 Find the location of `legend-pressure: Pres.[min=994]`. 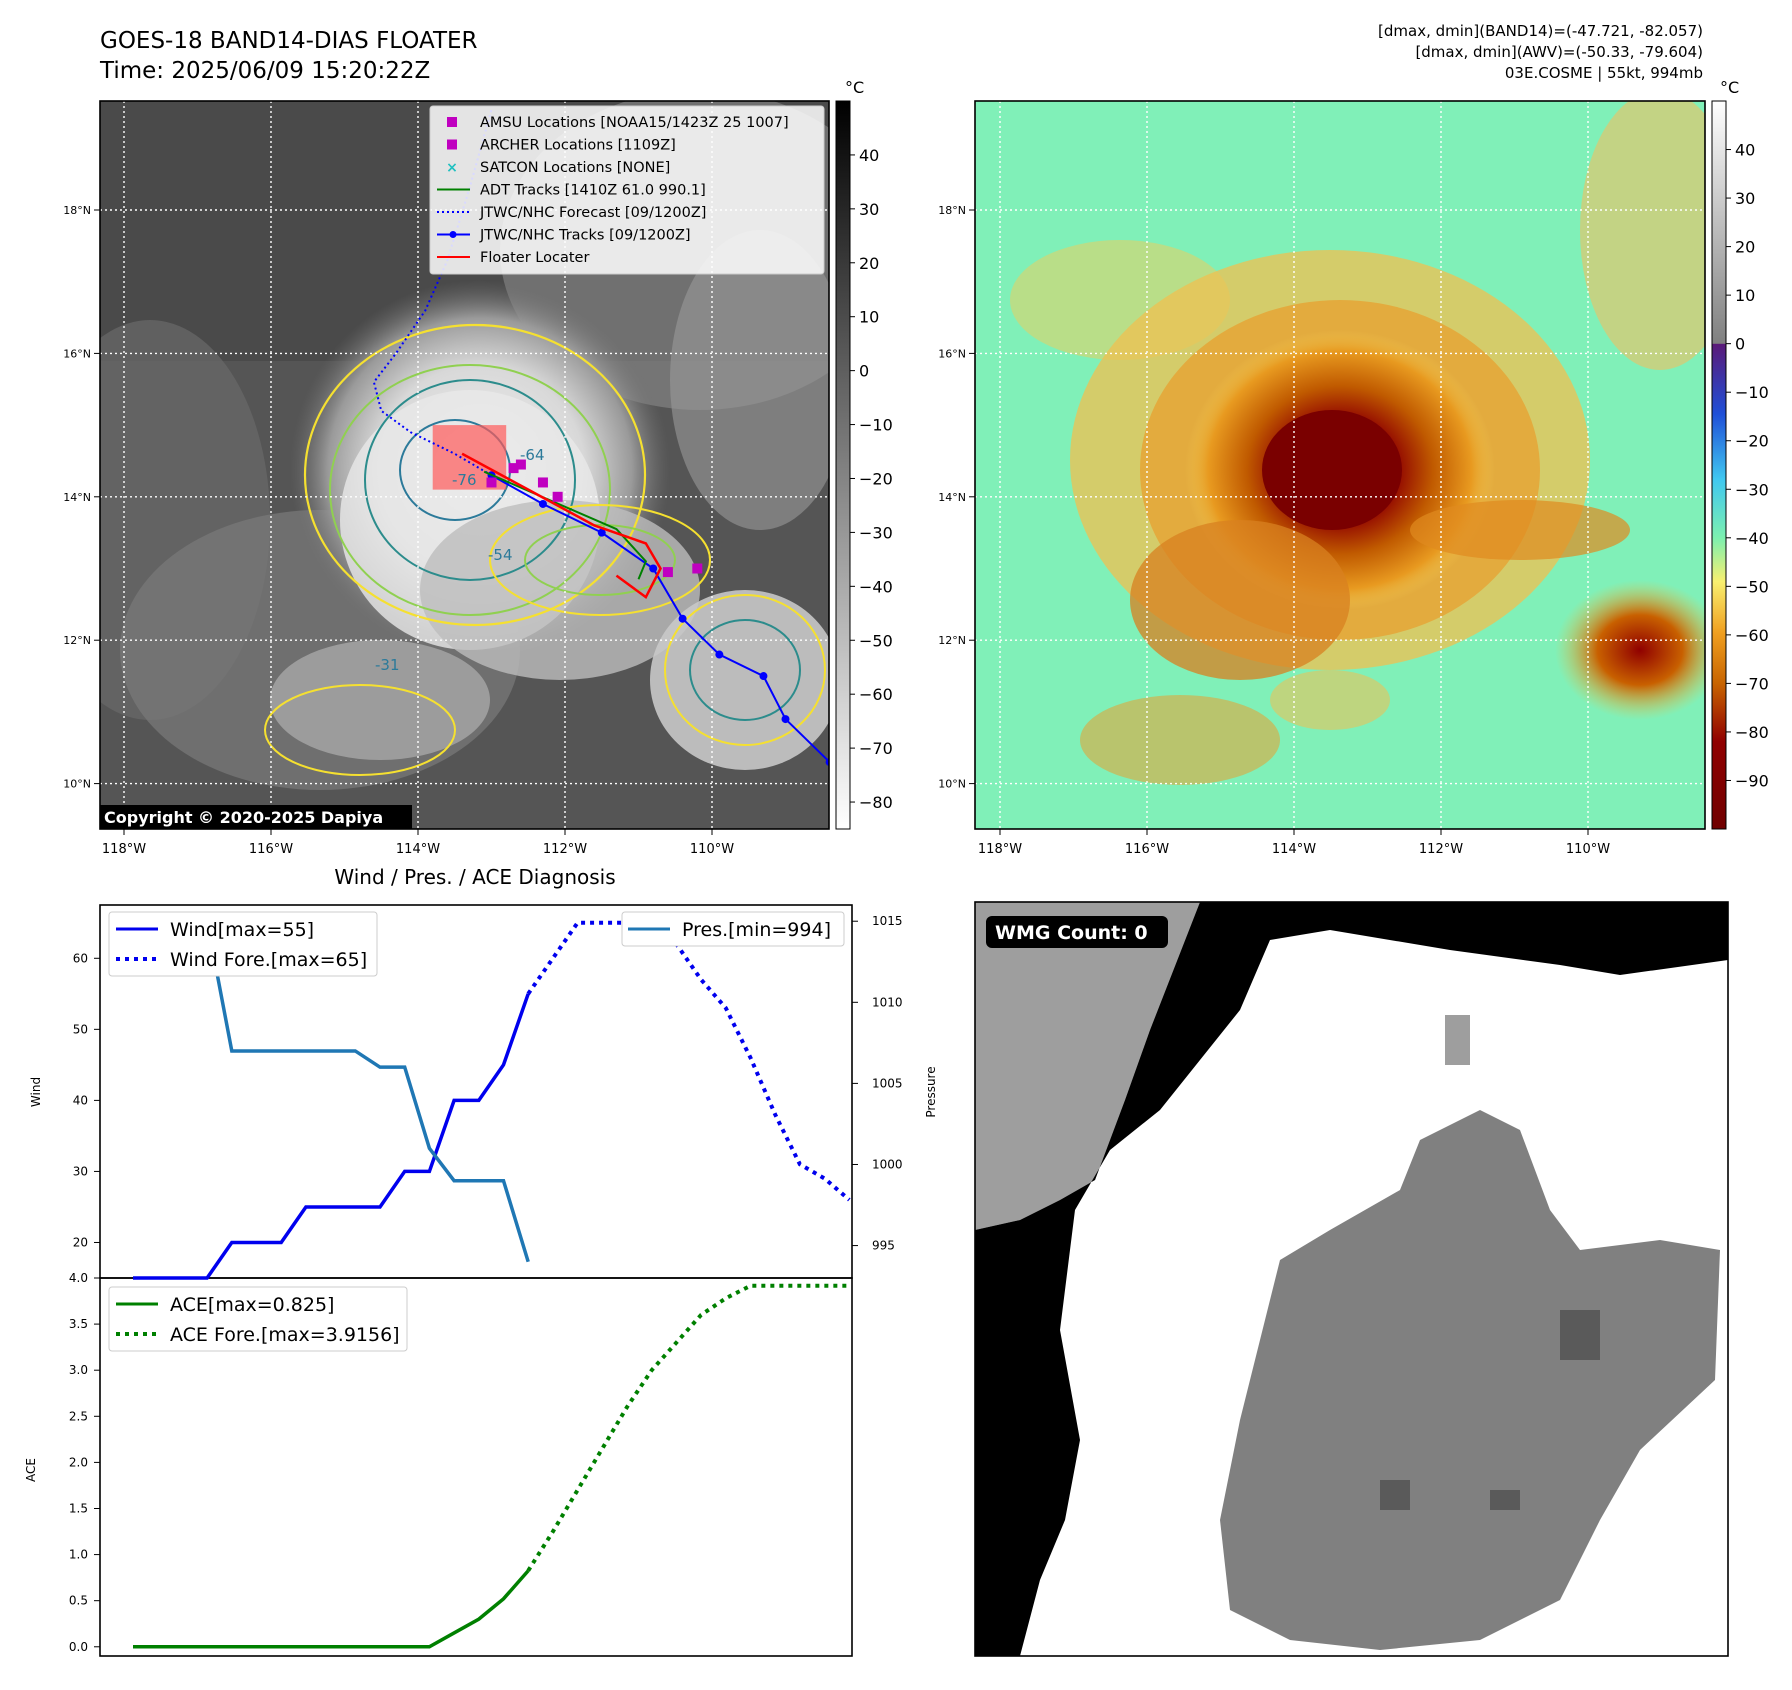

legend-pressure: Pres.[min=994] is located at coordinates (756, 930).